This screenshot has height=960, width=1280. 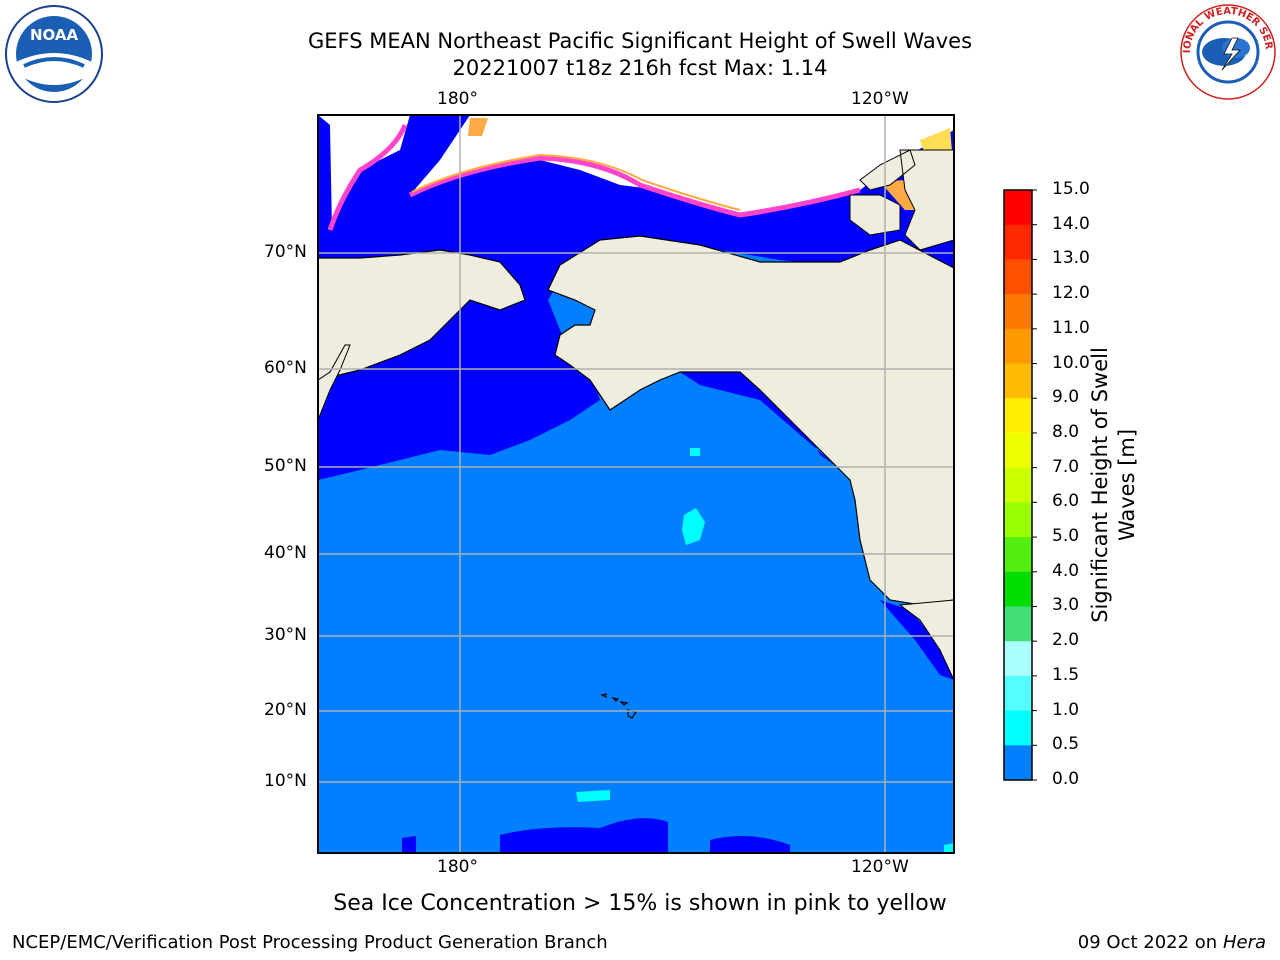 What do you see at coordinates (1066, 640) in the screenshot?
I see `colorbar-tick-label: 2.0` at bounding box center [1066, 640].